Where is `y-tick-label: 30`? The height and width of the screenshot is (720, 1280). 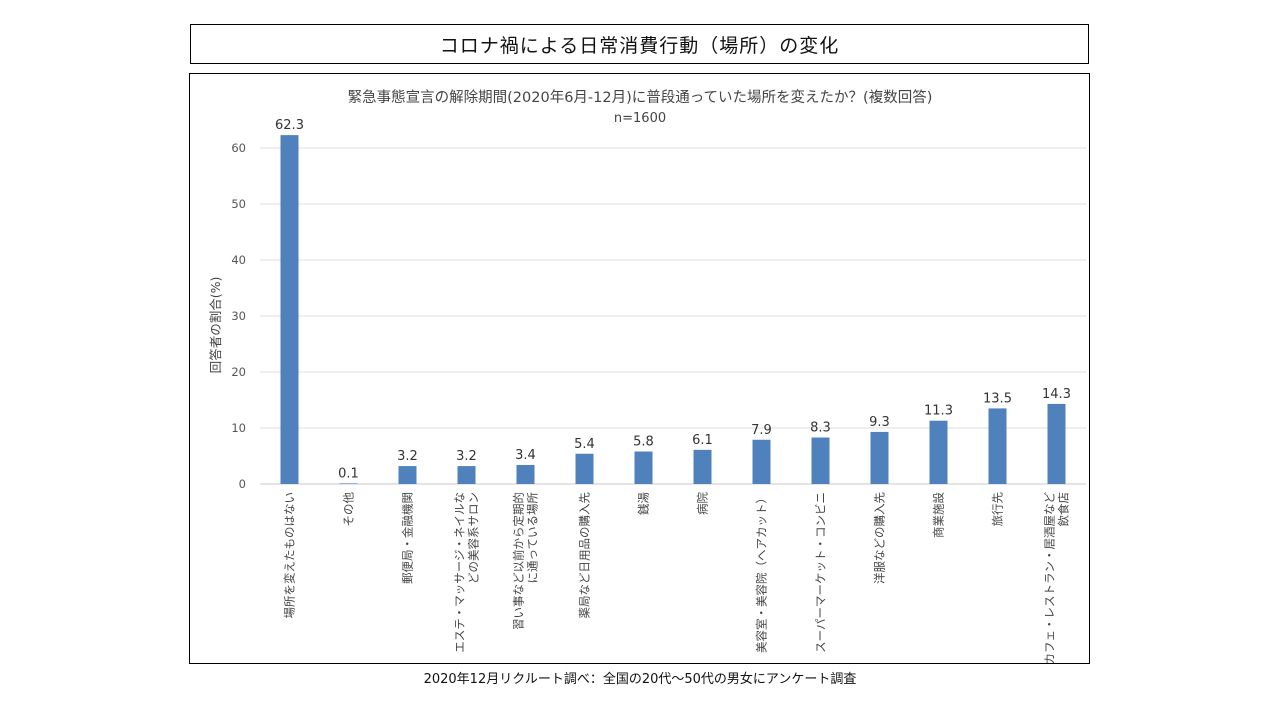 y-tick-label: 30 is located at coordinates (238, 316).